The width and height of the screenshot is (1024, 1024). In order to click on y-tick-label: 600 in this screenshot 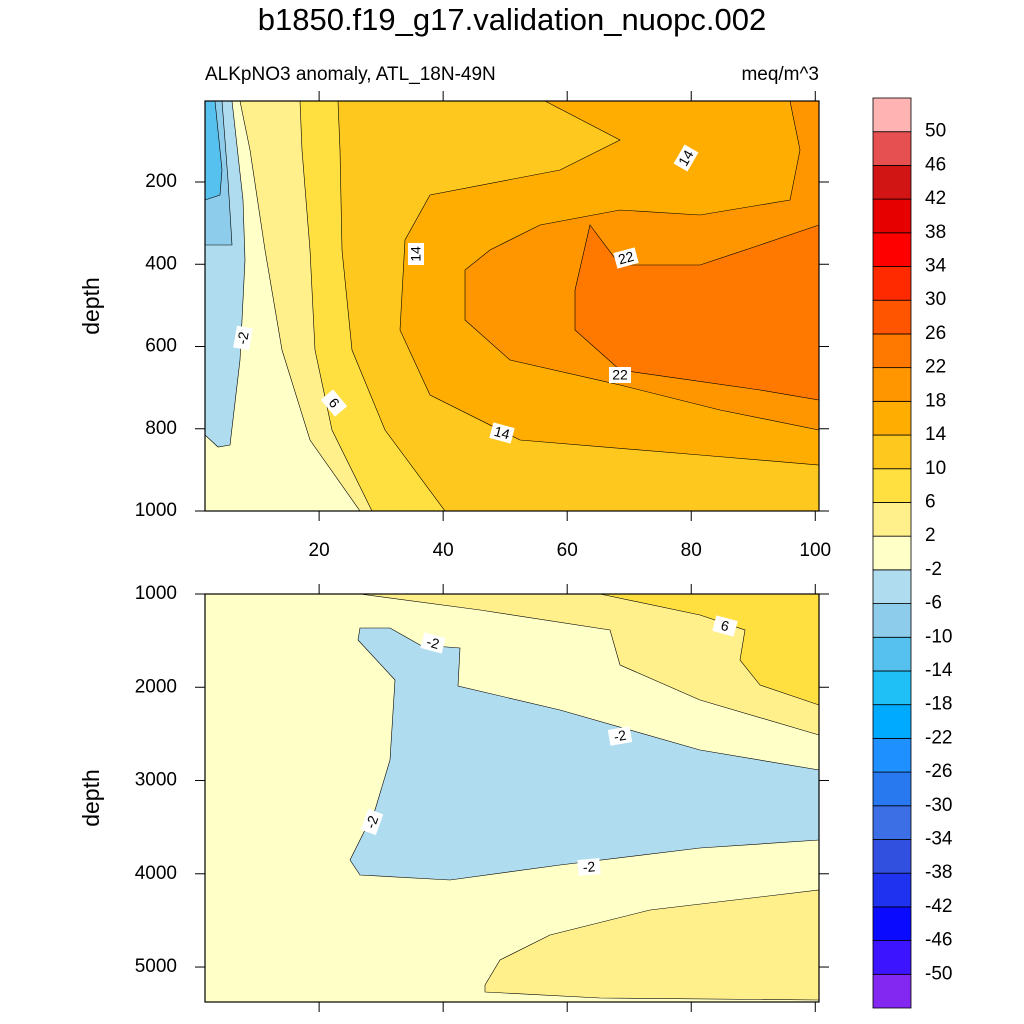, I will do `click(161, 346)`.